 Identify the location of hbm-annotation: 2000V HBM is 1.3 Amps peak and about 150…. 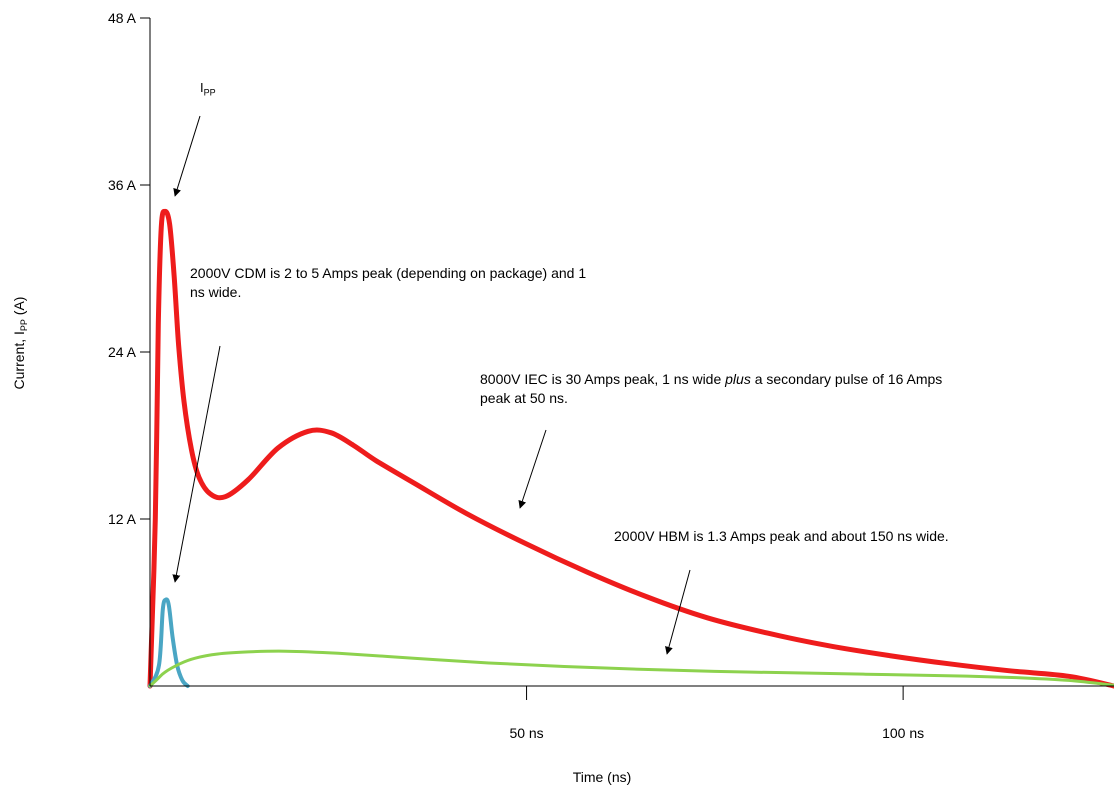
(781, 536).